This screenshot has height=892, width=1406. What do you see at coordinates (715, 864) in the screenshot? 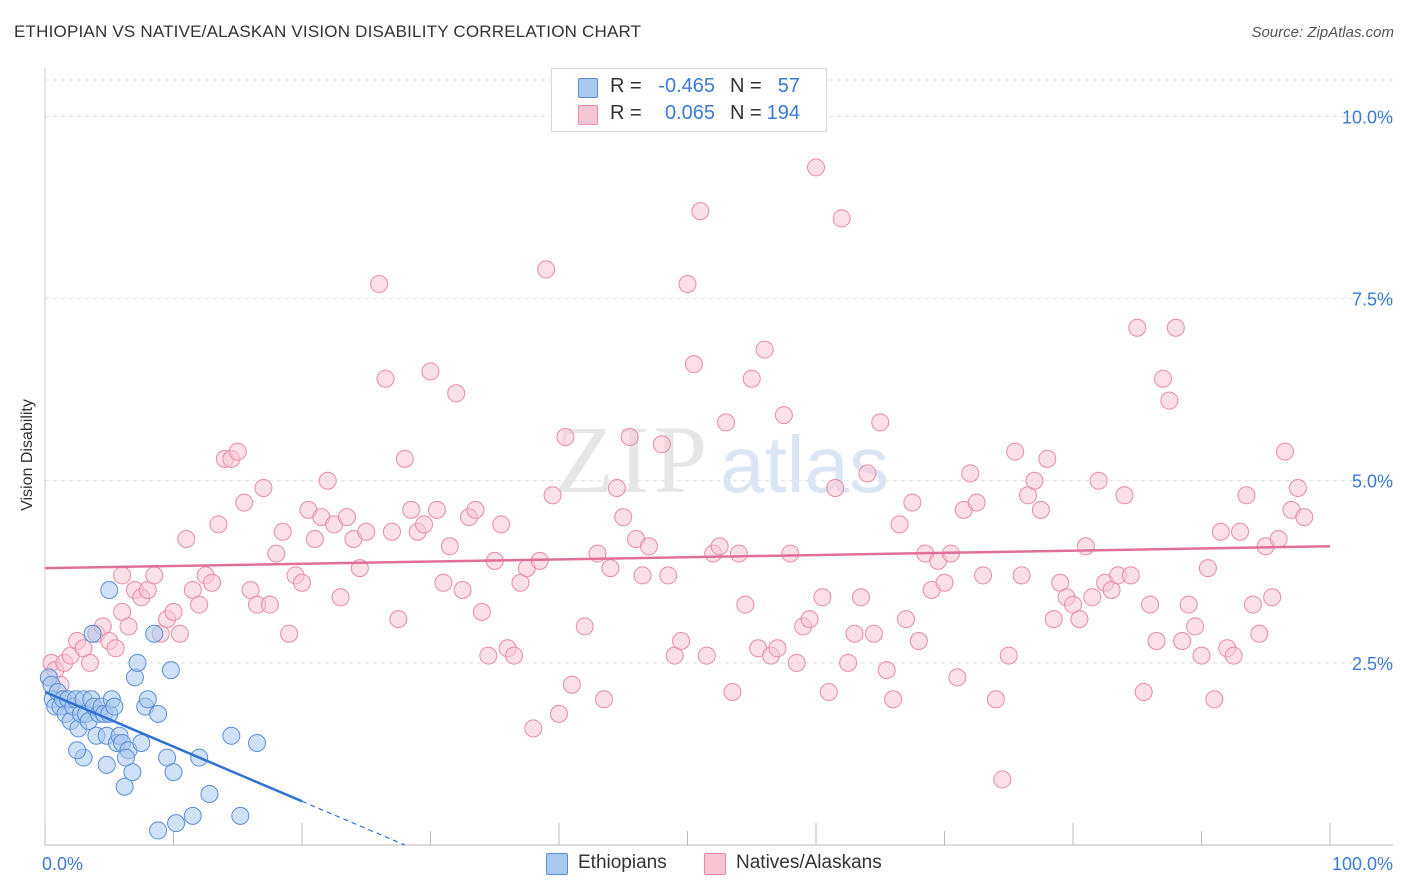
I see `legend-swatch-natives` at bounding box center [715, 864].